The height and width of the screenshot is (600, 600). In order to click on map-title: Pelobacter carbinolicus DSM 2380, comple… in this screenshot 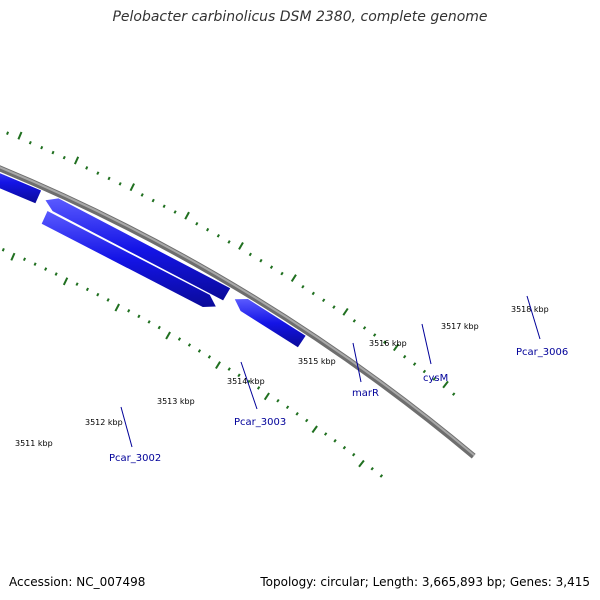, I will do `click(300, 17)`.